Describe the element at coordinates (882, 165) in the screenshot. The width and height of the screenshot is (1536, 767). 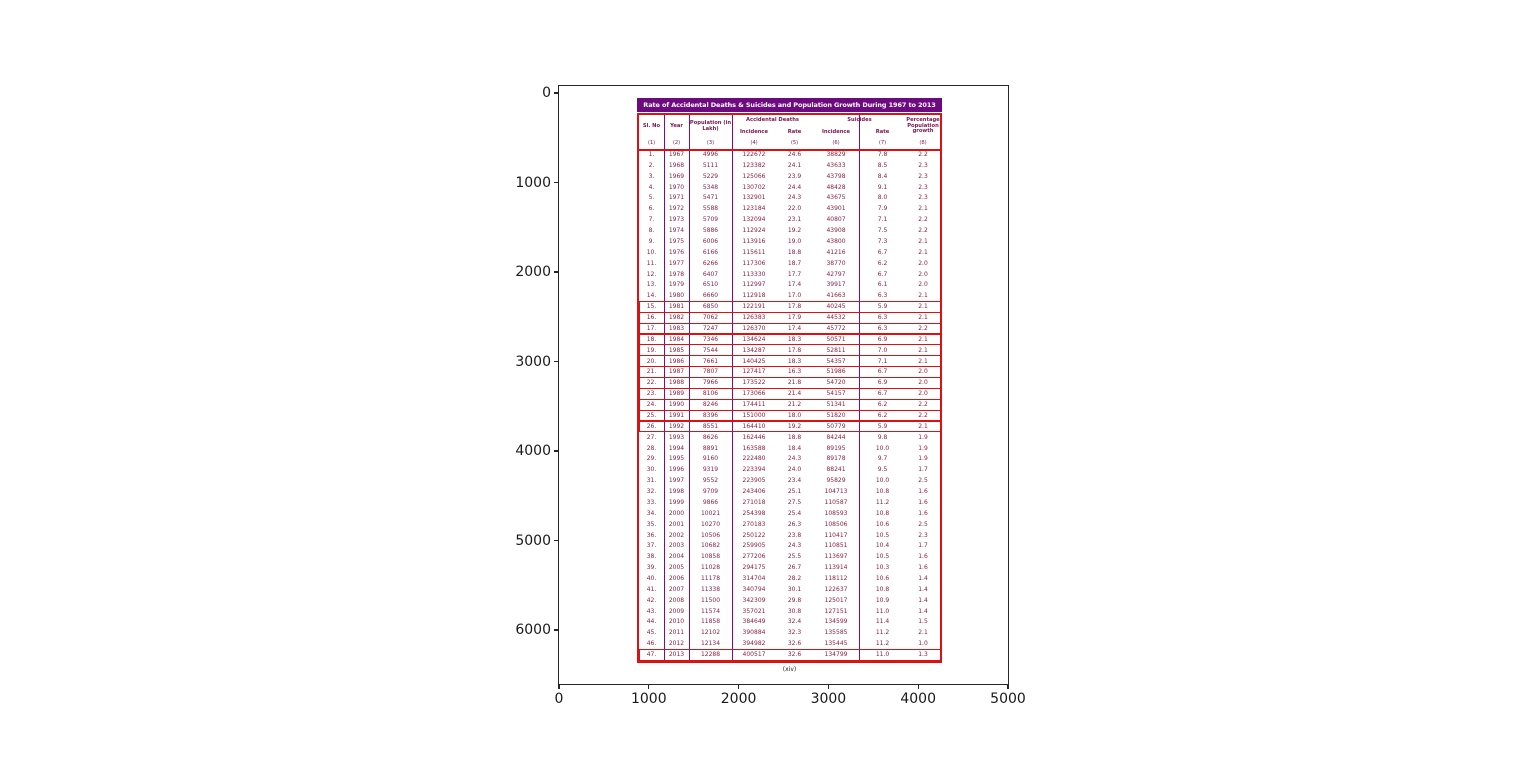
I see `table-cell: 8.5` at that location.